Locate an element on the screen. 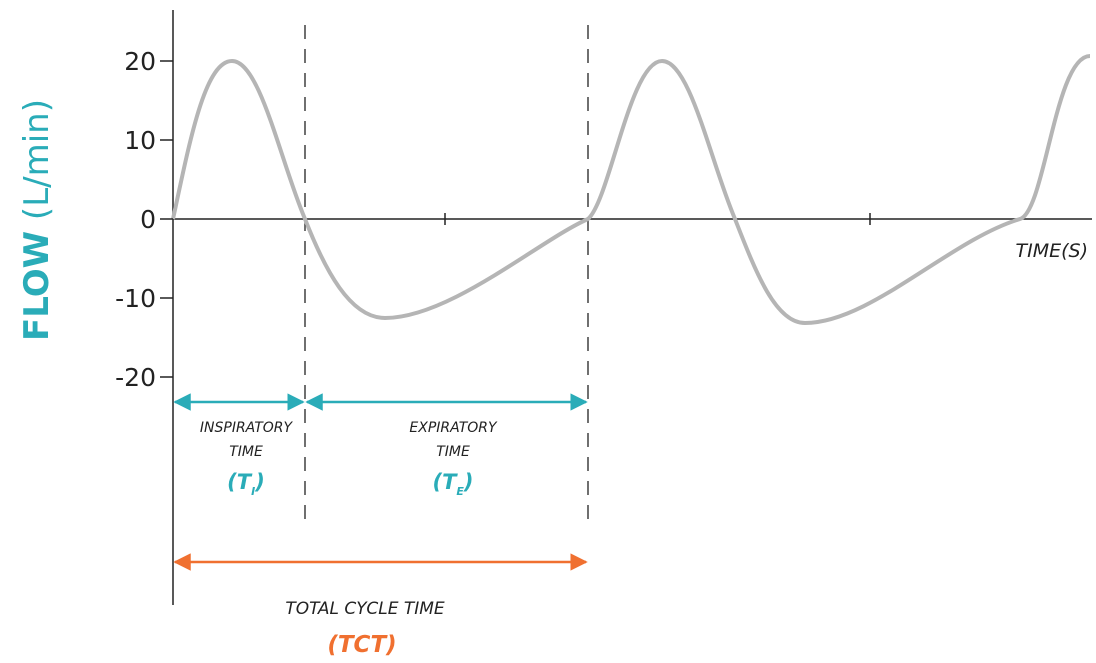 This screenshot has width=1096, height=663. subscript: E is located at coordinates (460, 491).